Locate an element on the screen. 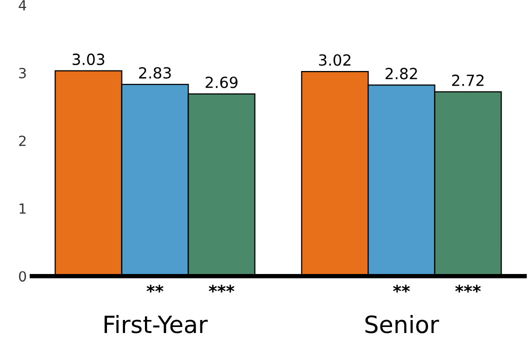  y-tick-label: 4 is located at coordinates (22, 5).